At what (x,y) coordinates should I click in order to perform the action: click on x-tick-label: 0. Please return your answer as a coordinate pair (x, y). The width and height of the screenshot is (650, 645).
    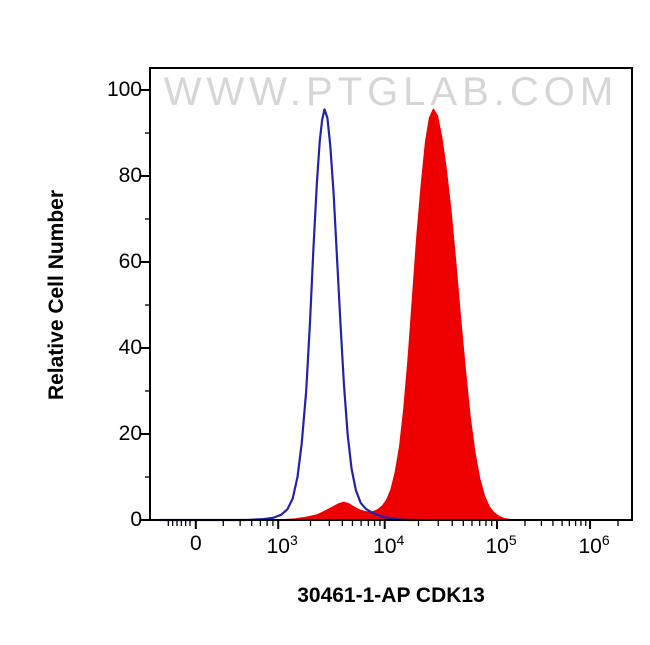
    Looking at the image, I should click on (195, 543).